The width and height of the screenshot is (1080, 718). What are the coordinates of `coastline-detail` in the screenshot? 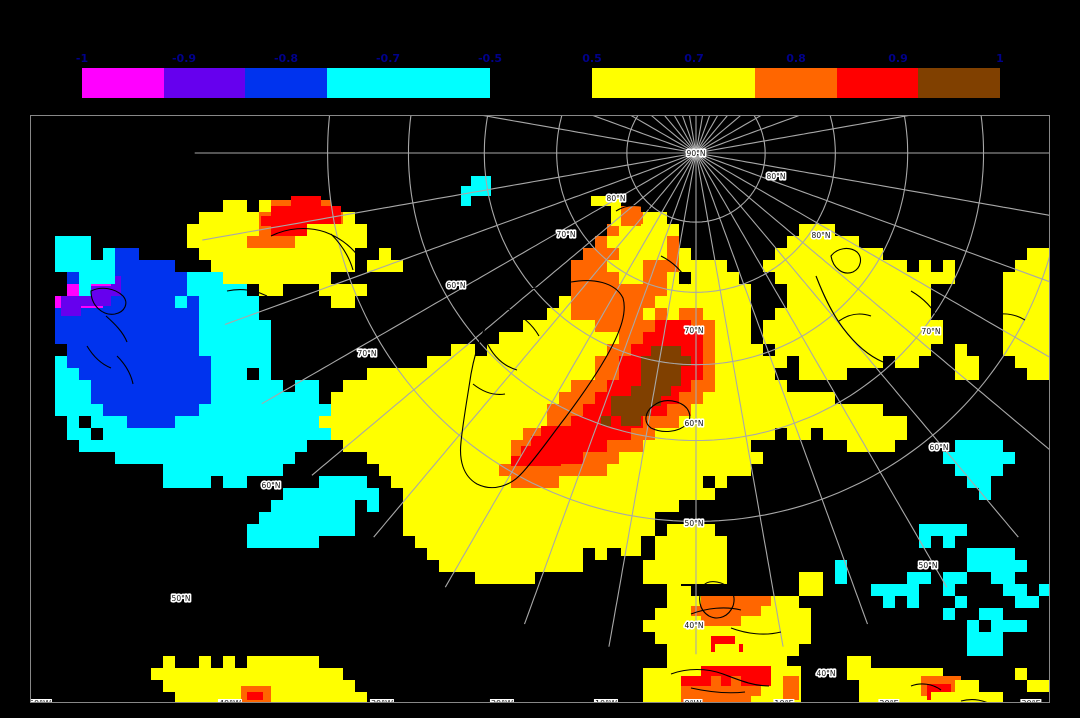 It's located at (125, 370).